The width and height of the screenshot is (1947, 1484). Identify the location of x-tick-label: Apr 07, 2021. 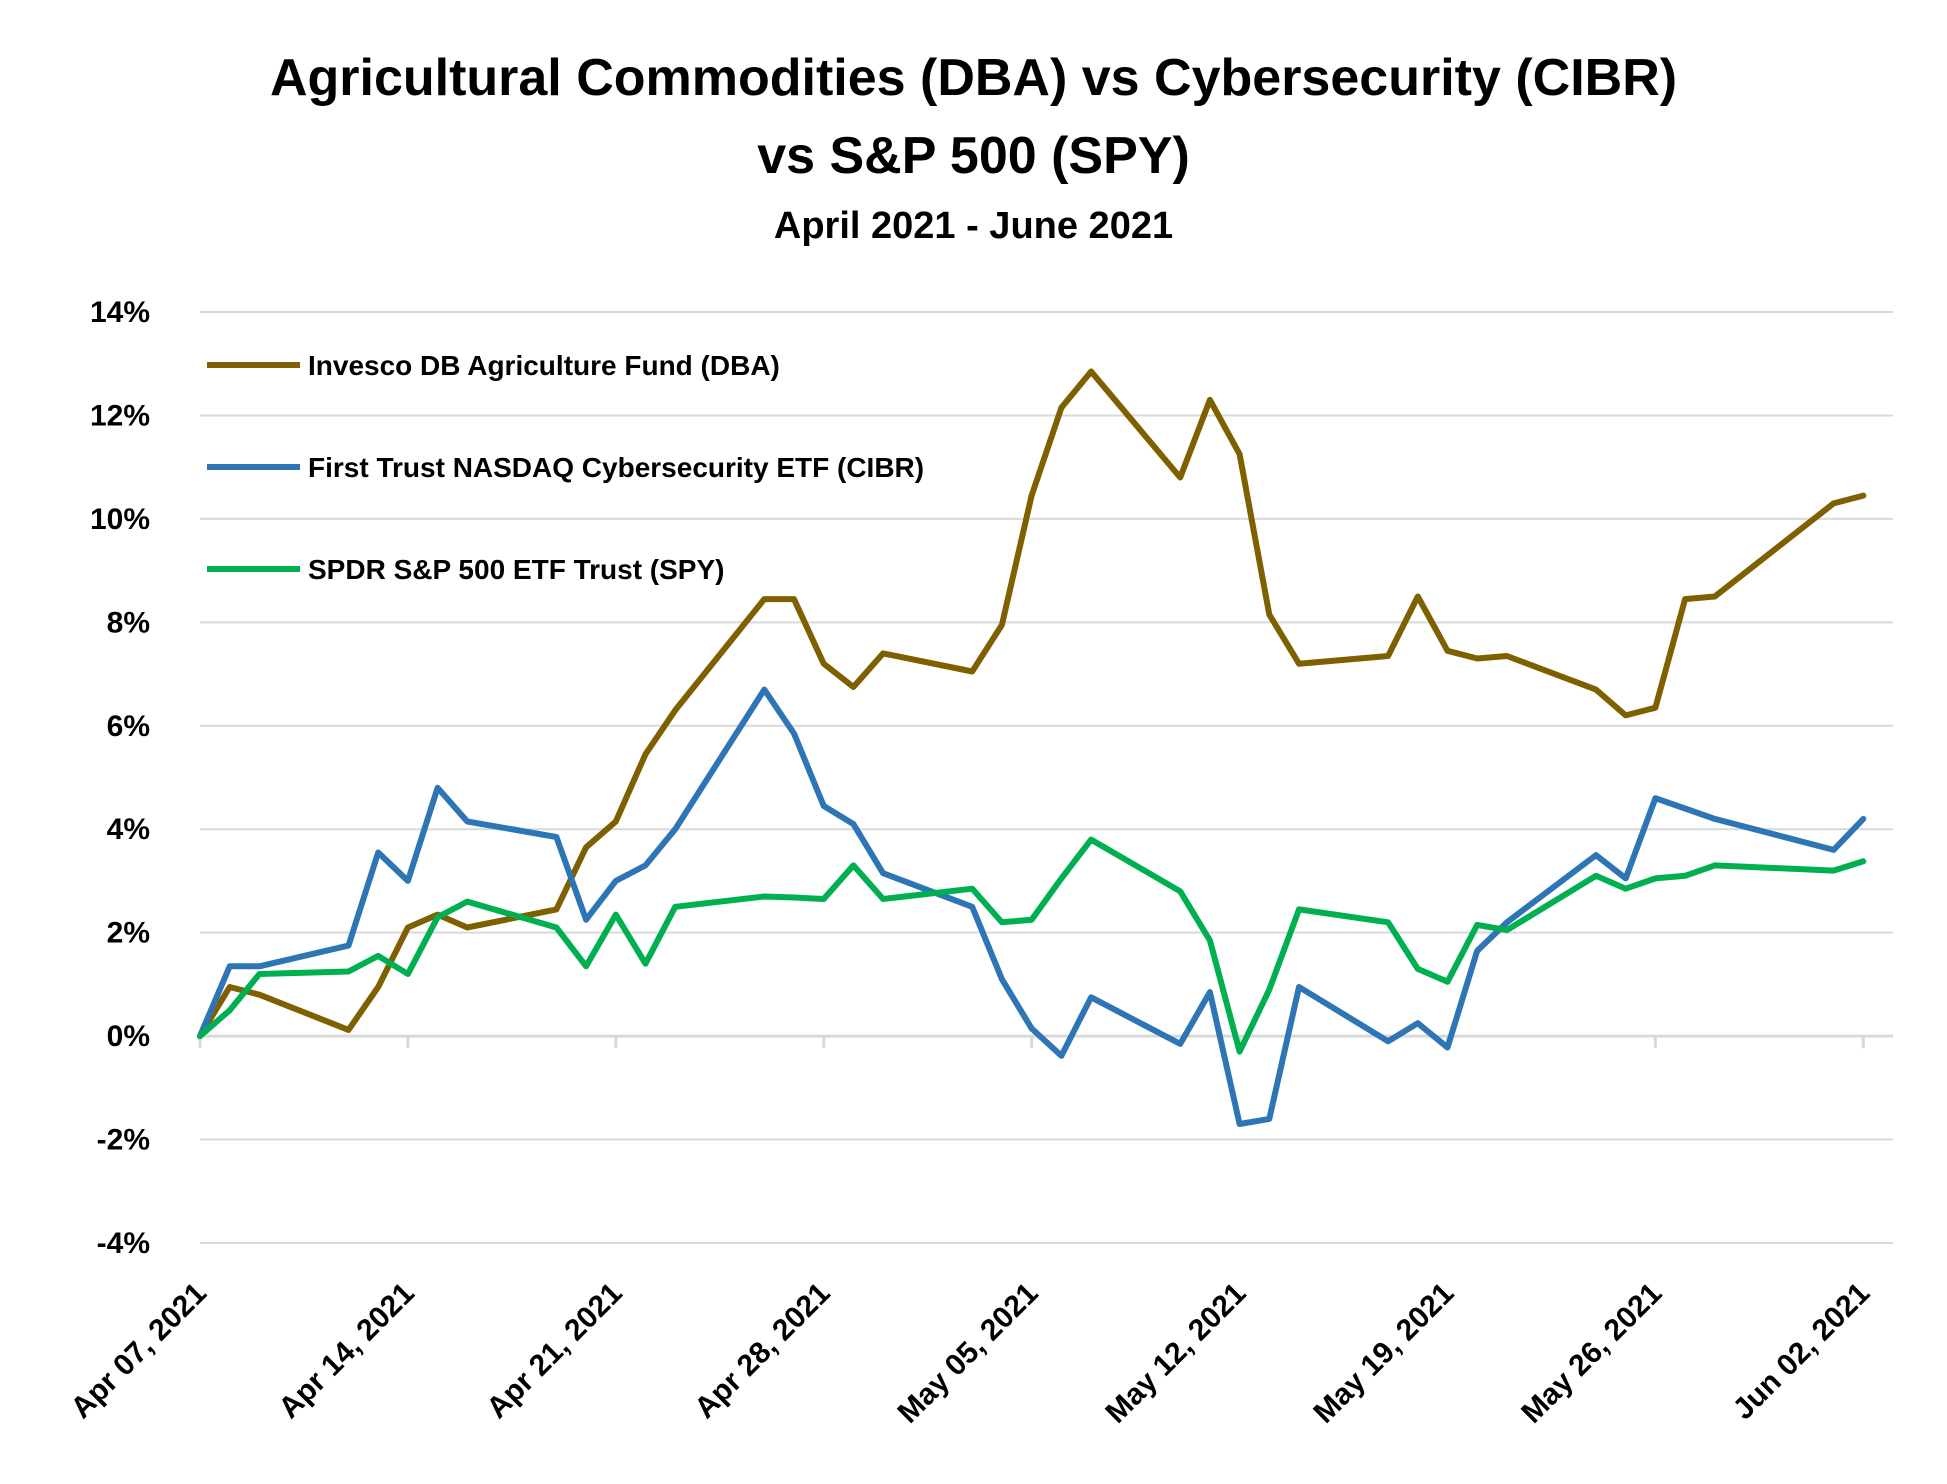
(139, 1351).